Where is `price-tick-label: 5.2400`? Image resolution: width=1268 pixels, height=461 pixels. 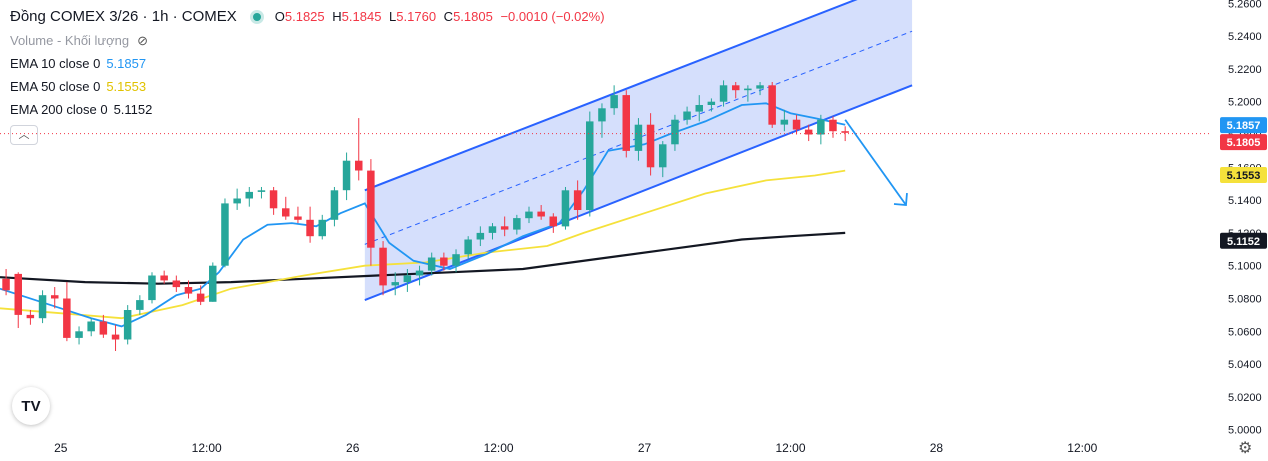 price-tick-label: 5.2400 is located at coordinates (1245, 37).